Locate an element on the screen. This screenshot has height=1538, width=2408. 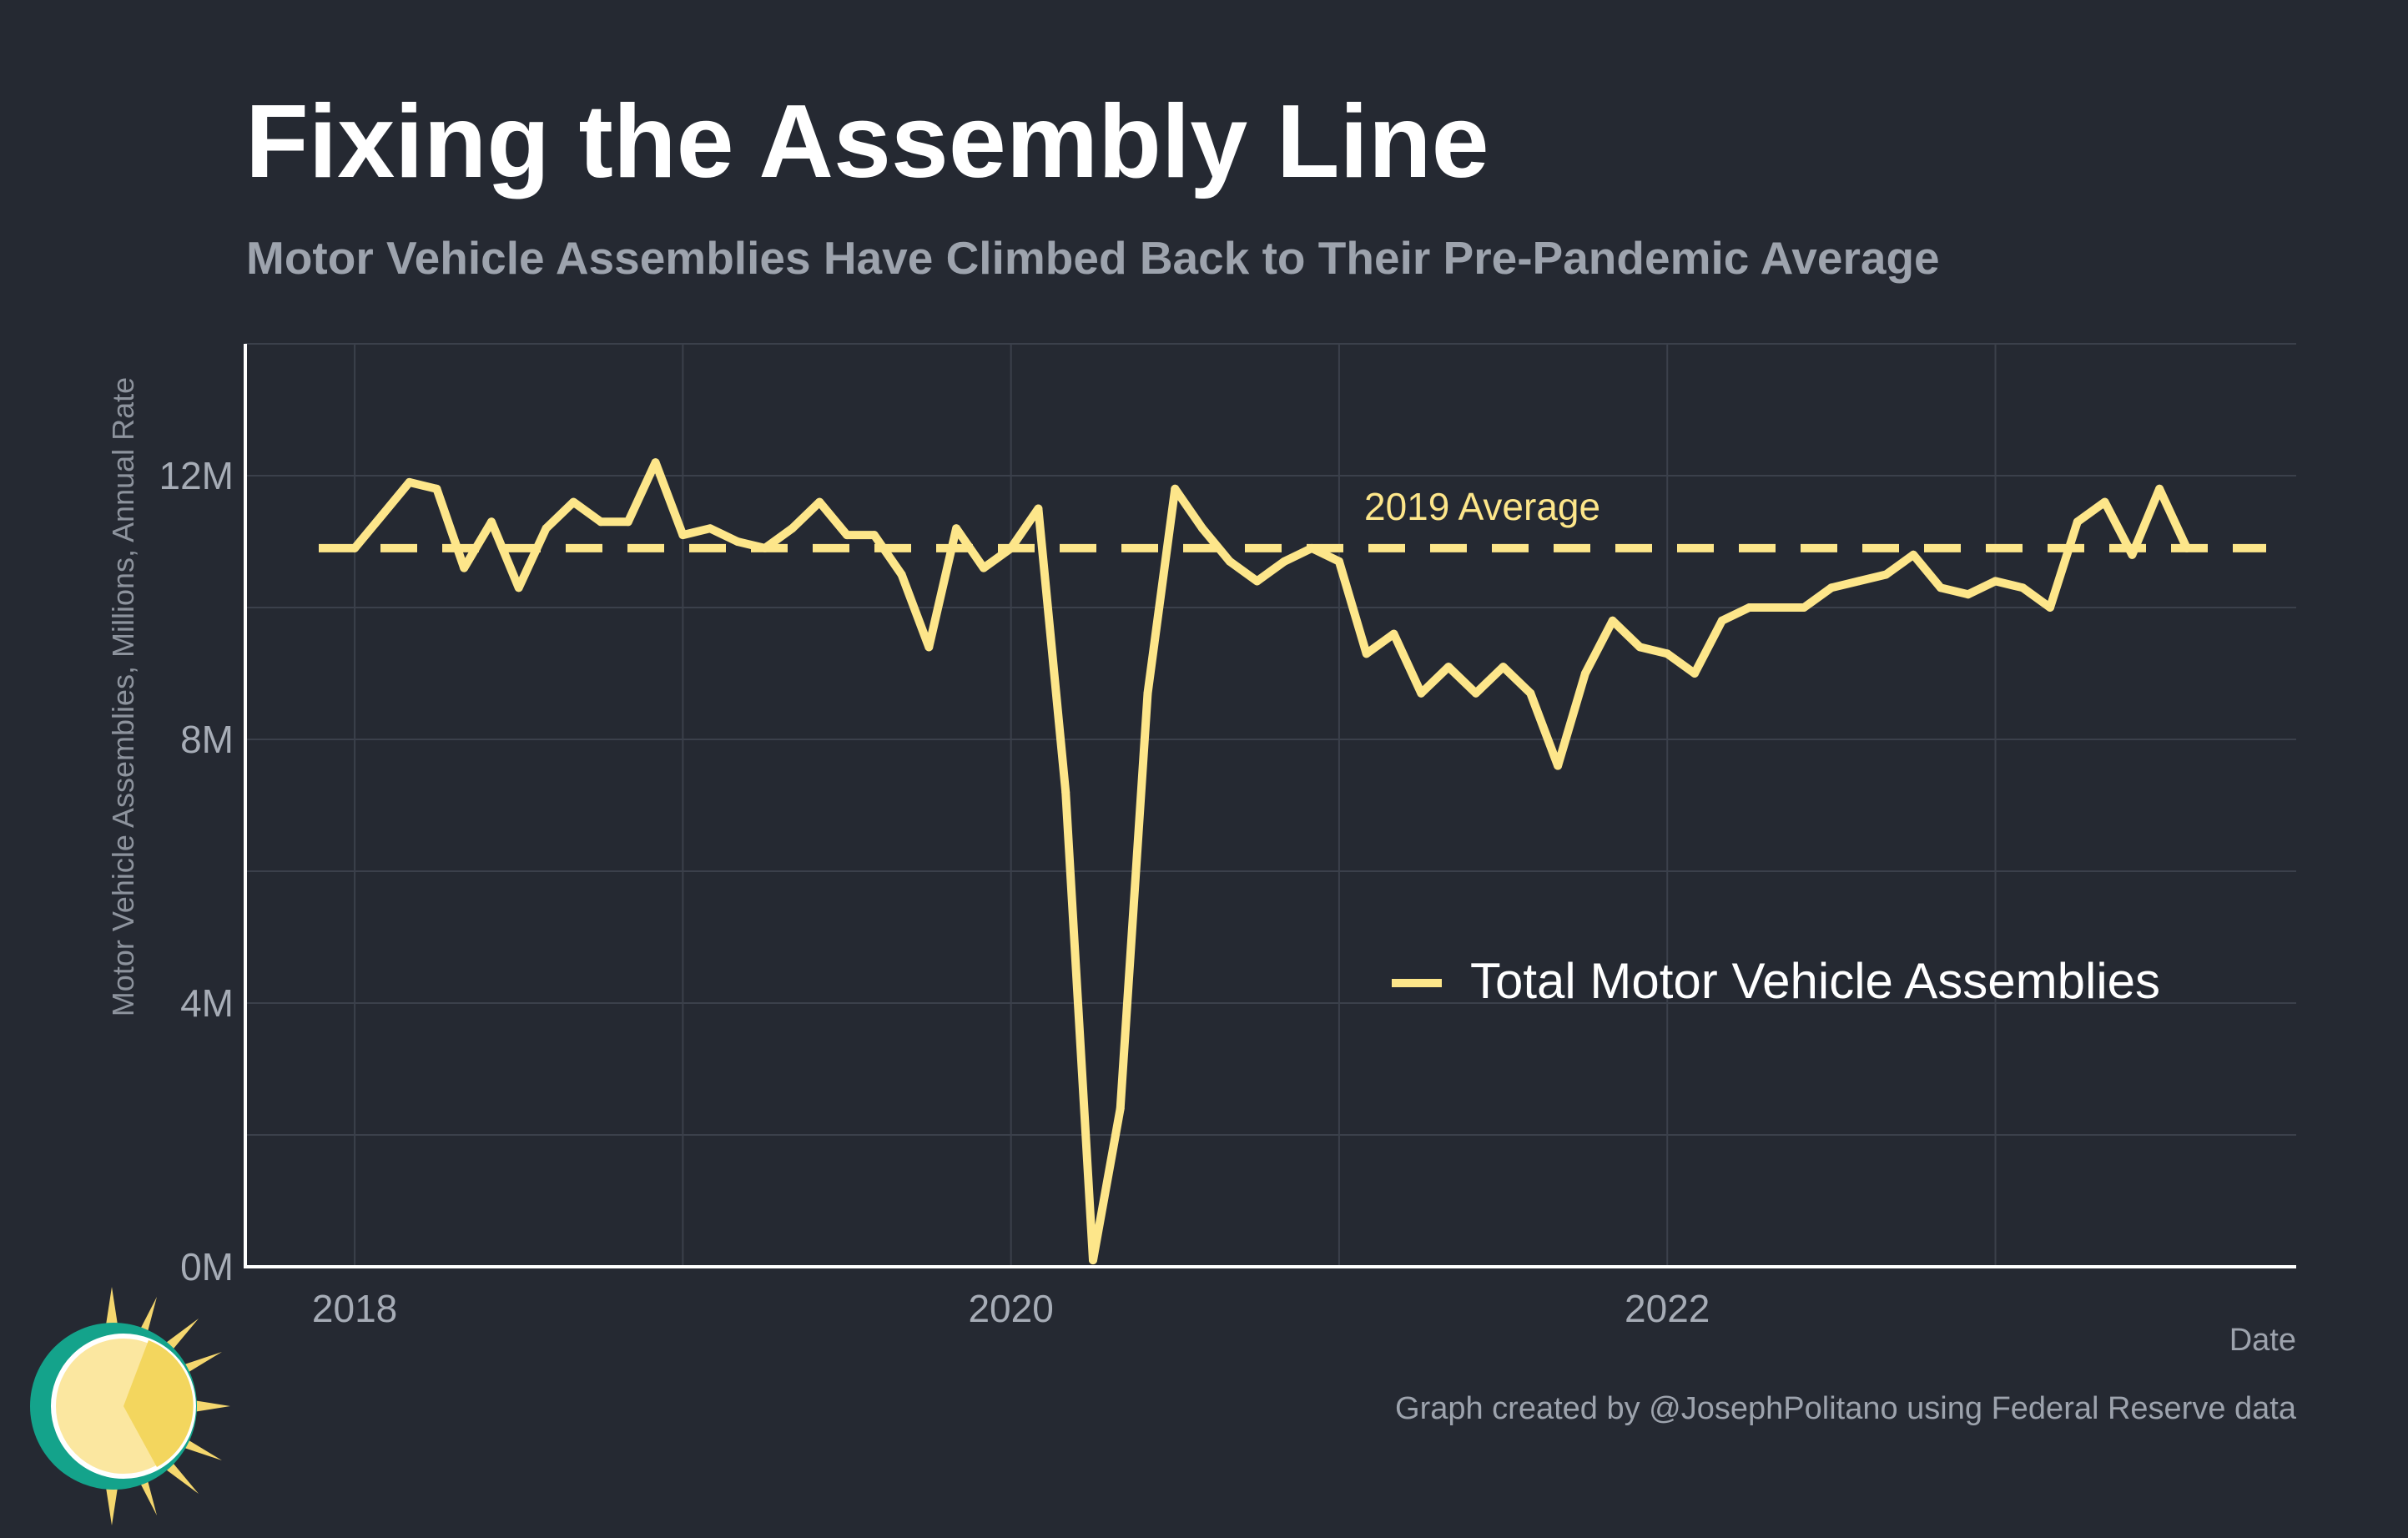
legend: Total Motor Vehicle Assemblies is located at coordinates (1776, 981).